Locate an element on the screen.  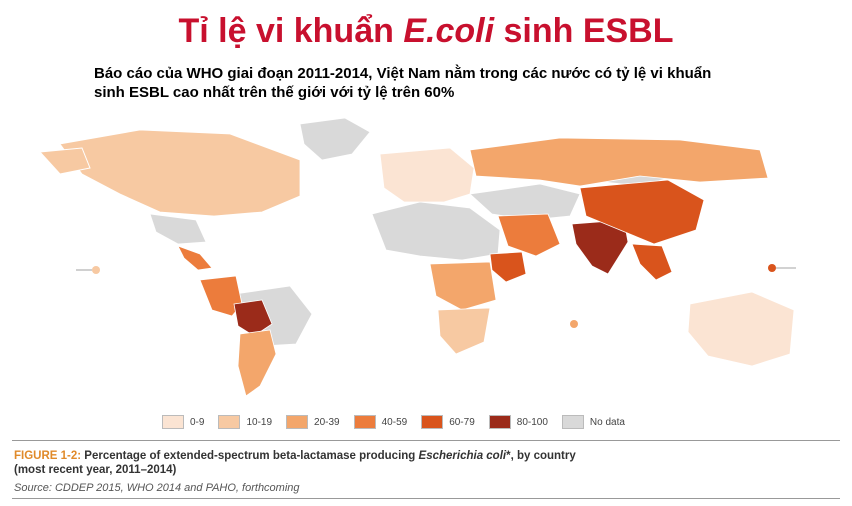
region-europe is located at coordinates (427, 175).